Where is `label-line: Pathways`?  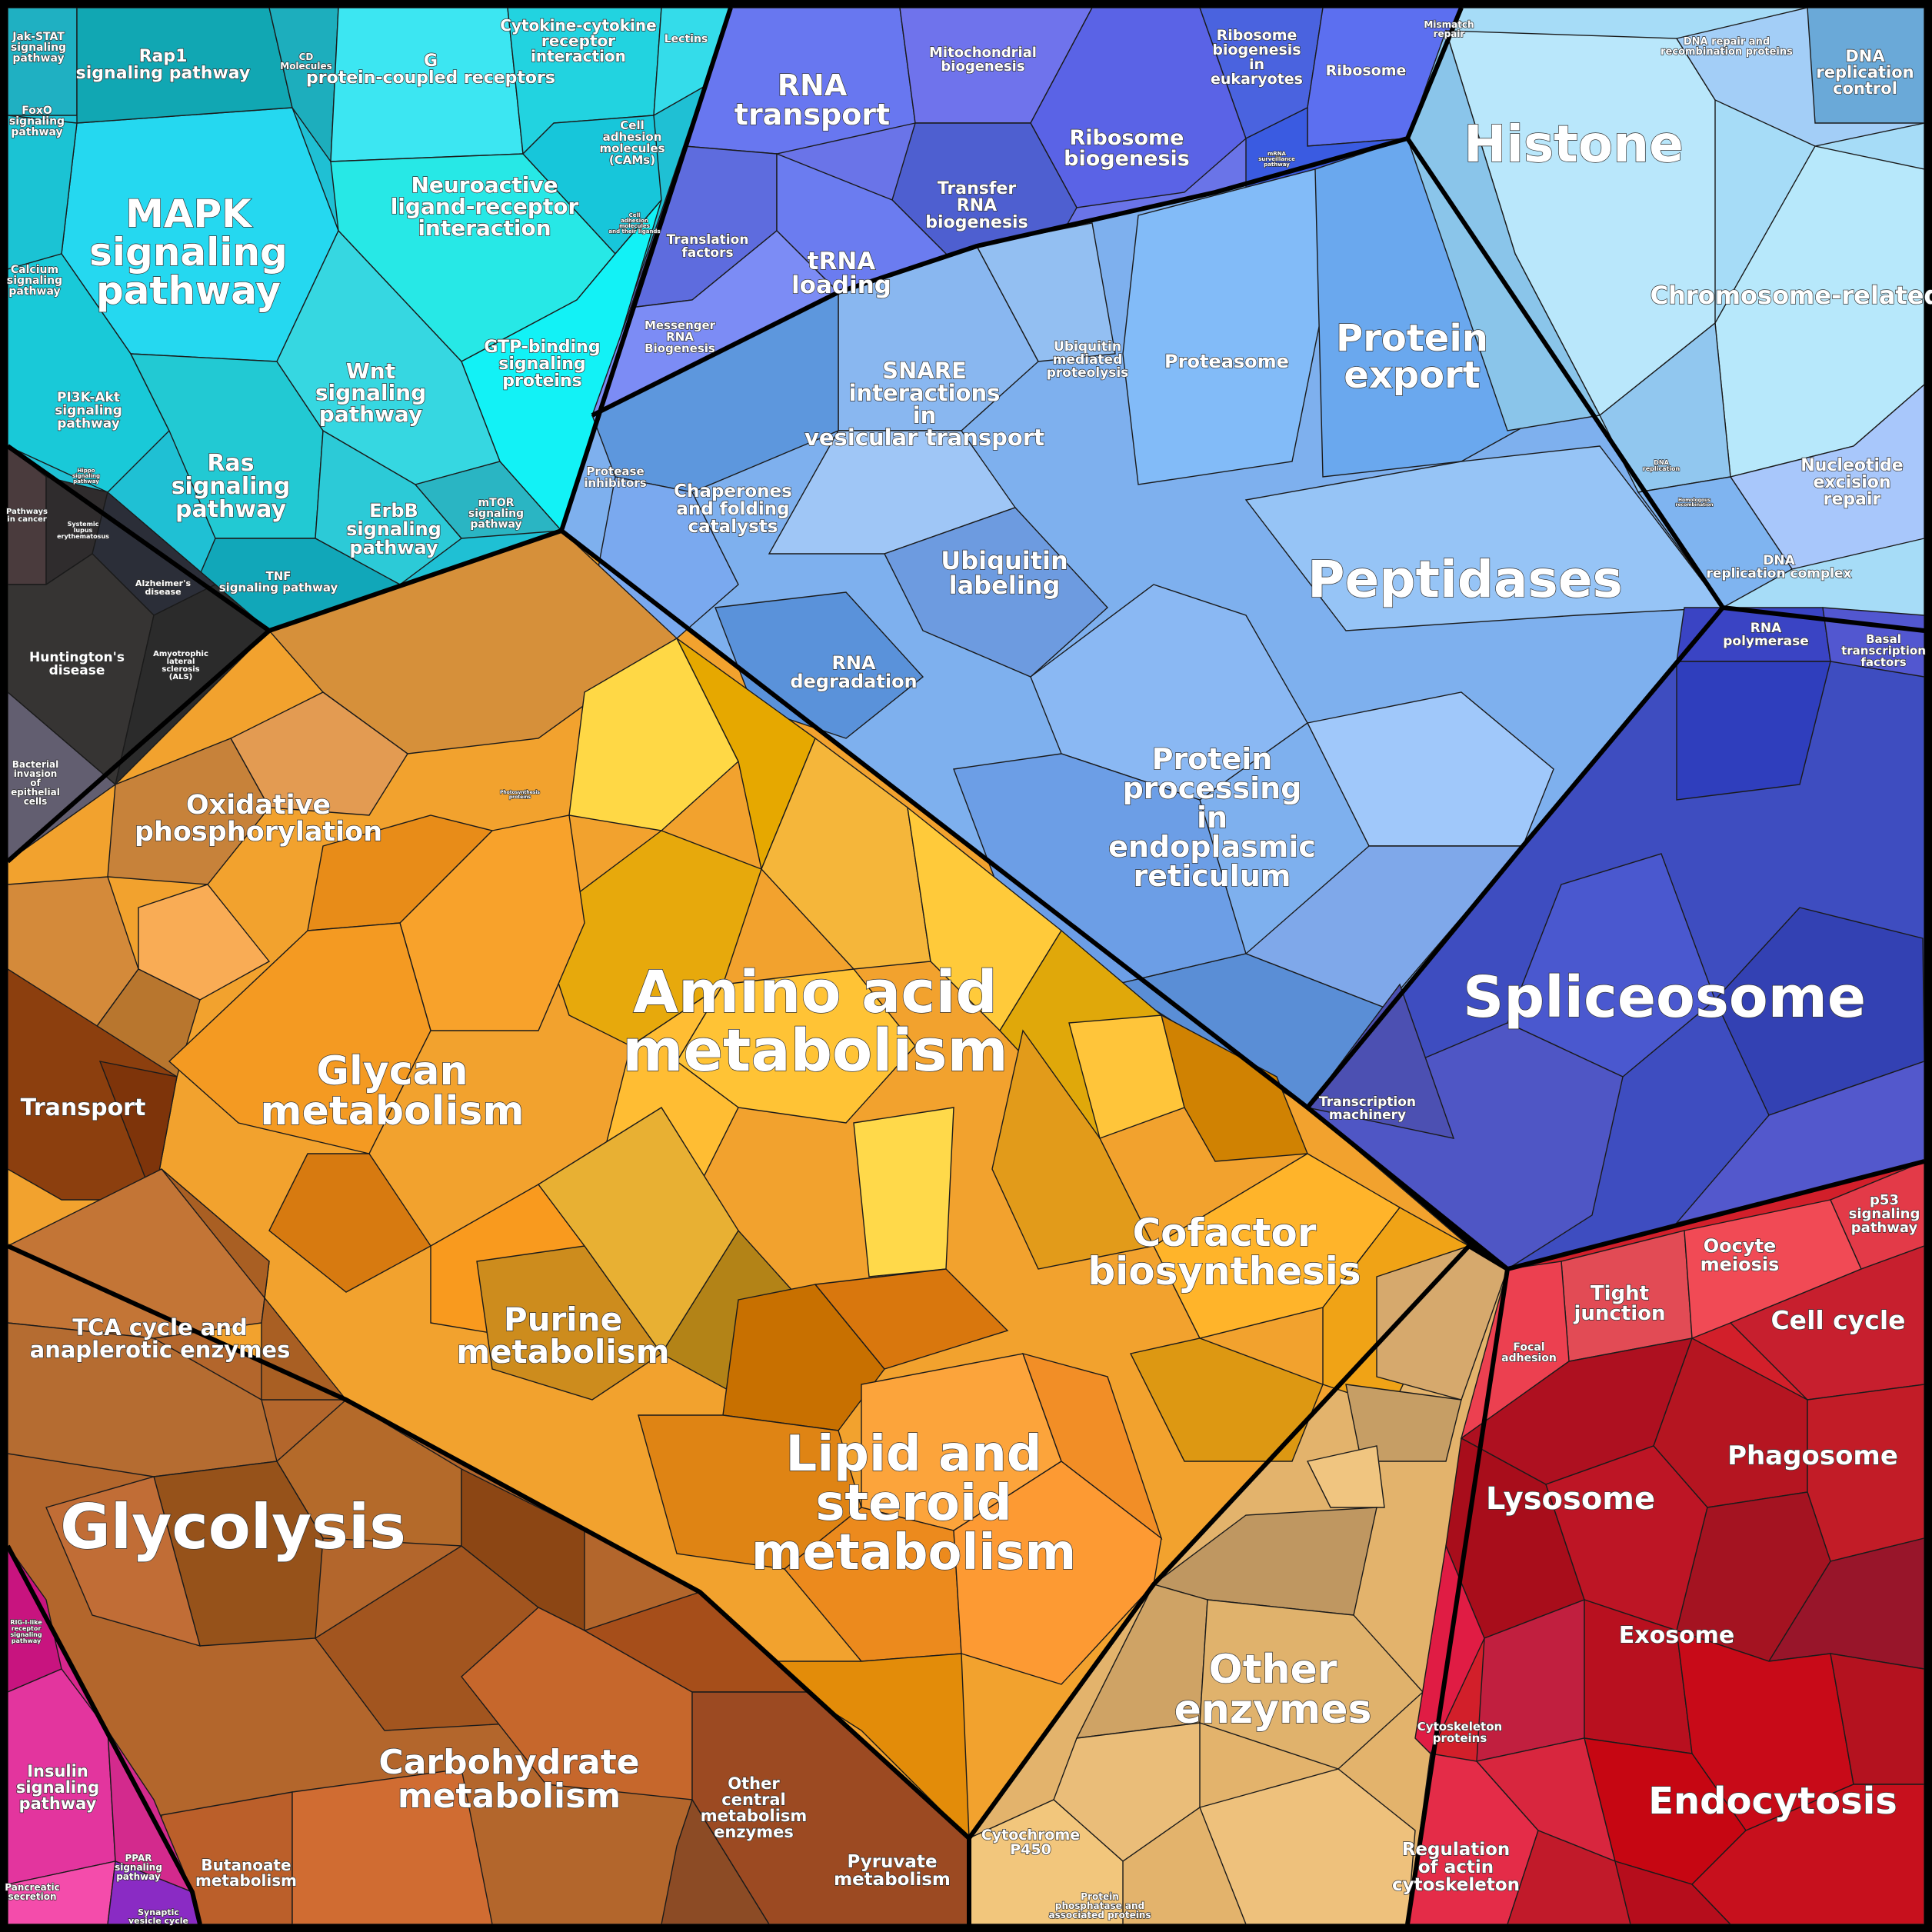 label-line: Pathways is located at coordinates (27, 512).